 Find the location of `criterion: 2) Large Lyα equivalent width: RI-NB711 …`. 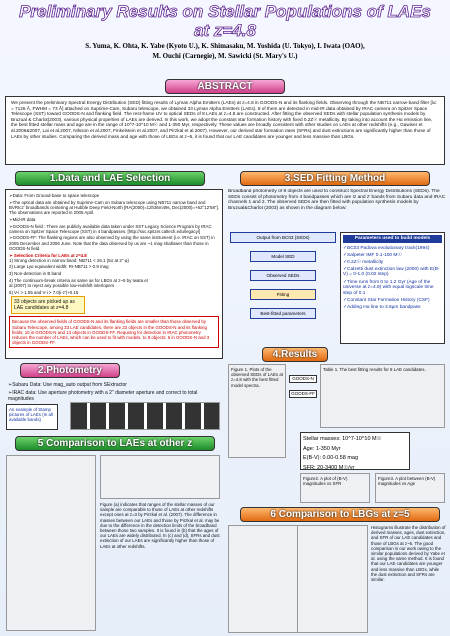

criterion: 2) Large Lyα equivalent width: RI-NB711 … is located at coordinates (59, 267).